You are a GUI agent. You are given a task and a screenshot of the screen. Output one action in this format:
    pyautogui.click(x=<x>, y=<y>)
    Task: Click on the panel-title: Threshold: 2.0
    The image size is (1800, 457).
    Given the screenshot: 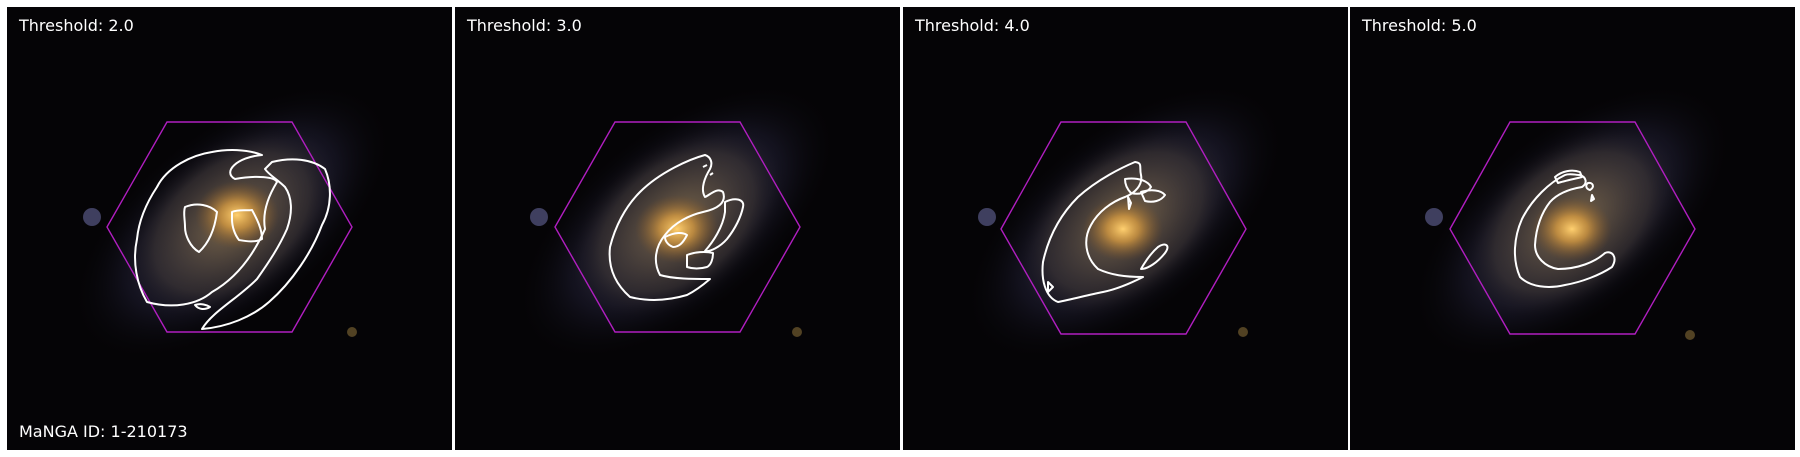 What is the action you would take?
    pyautogui.click(x=76, y=25)
    